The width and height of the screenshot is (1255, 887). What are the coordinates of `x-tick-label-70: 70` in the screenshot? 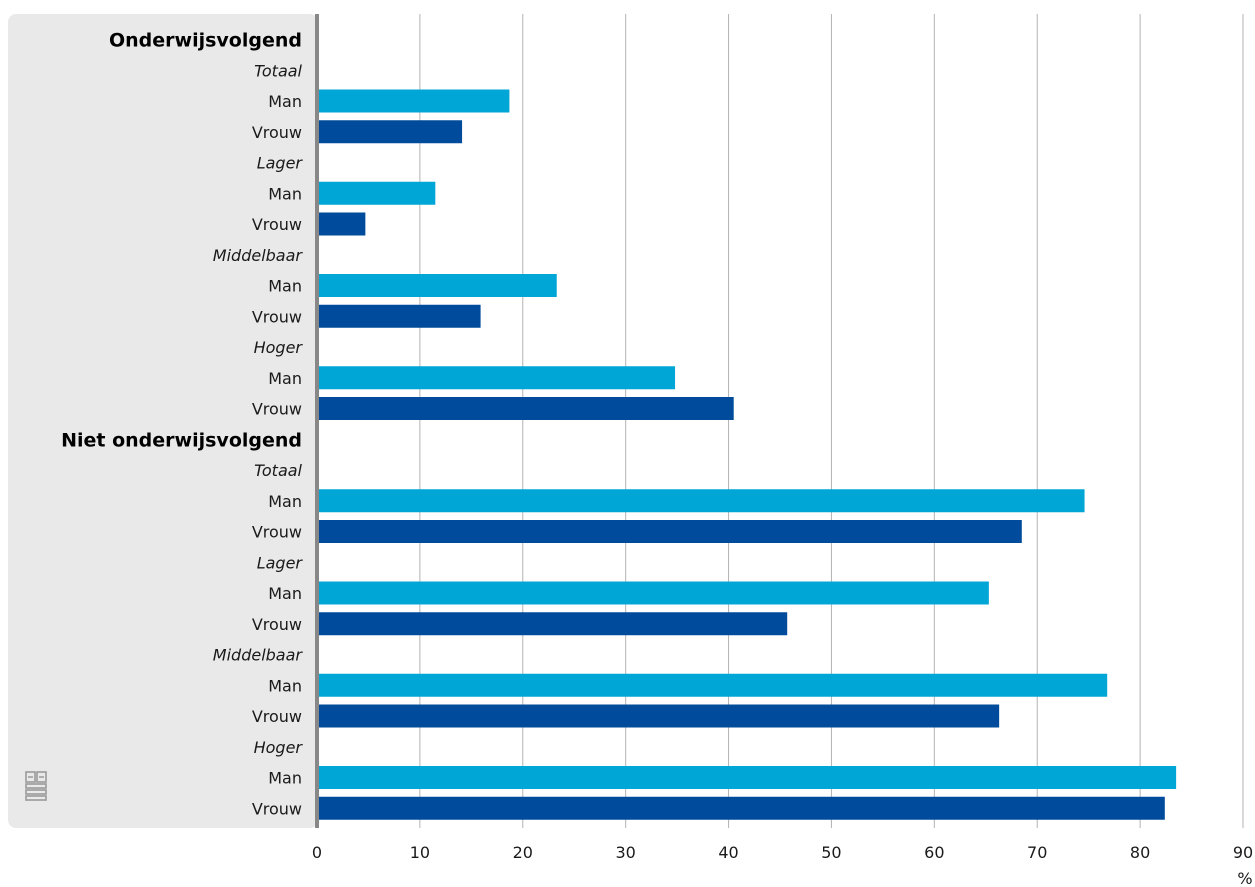 It's located at (1037, 852).